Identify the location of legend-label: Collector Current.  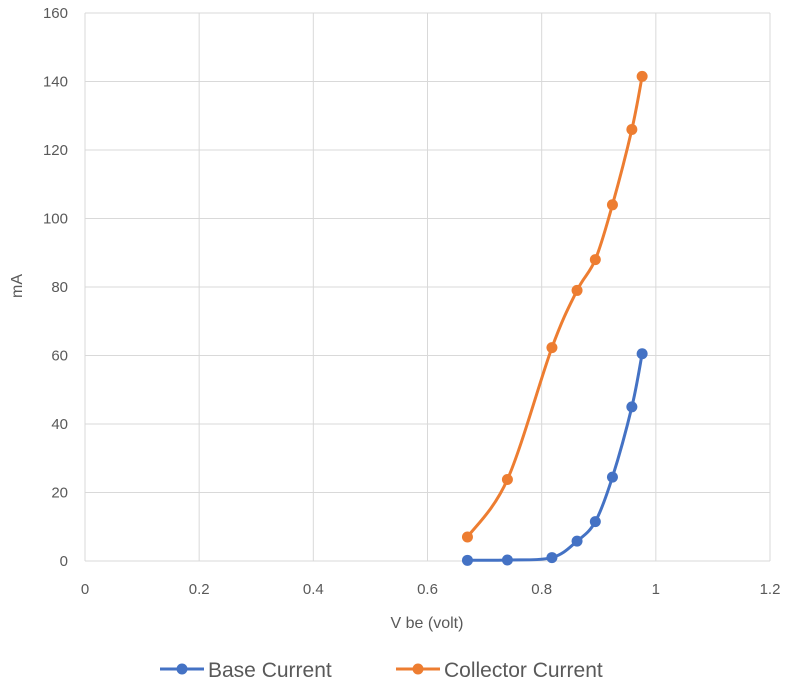
(523, 670).